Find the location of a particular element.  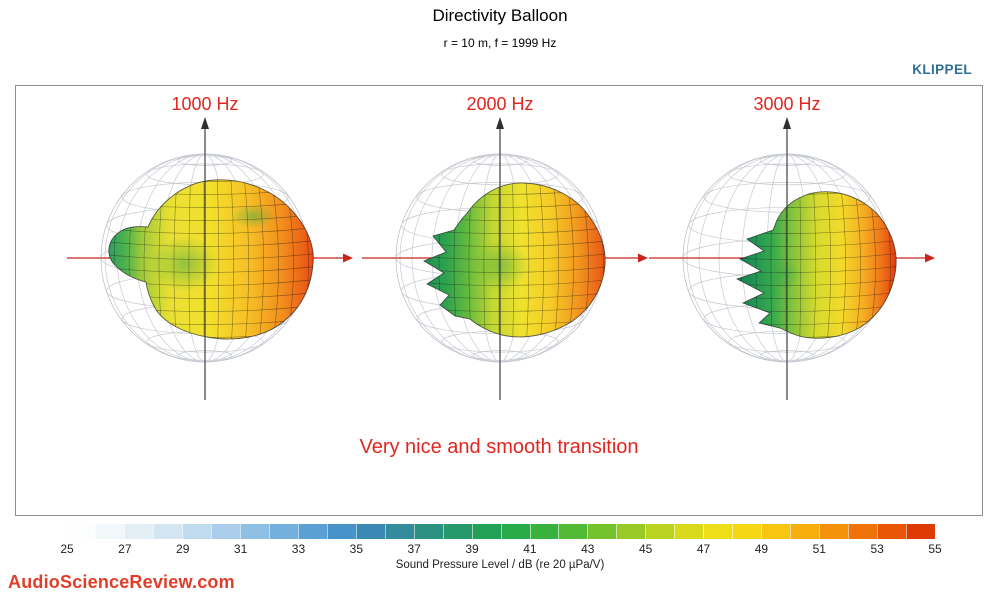

colorbar-tick-label: 25 is located at coordinates (67, 549).